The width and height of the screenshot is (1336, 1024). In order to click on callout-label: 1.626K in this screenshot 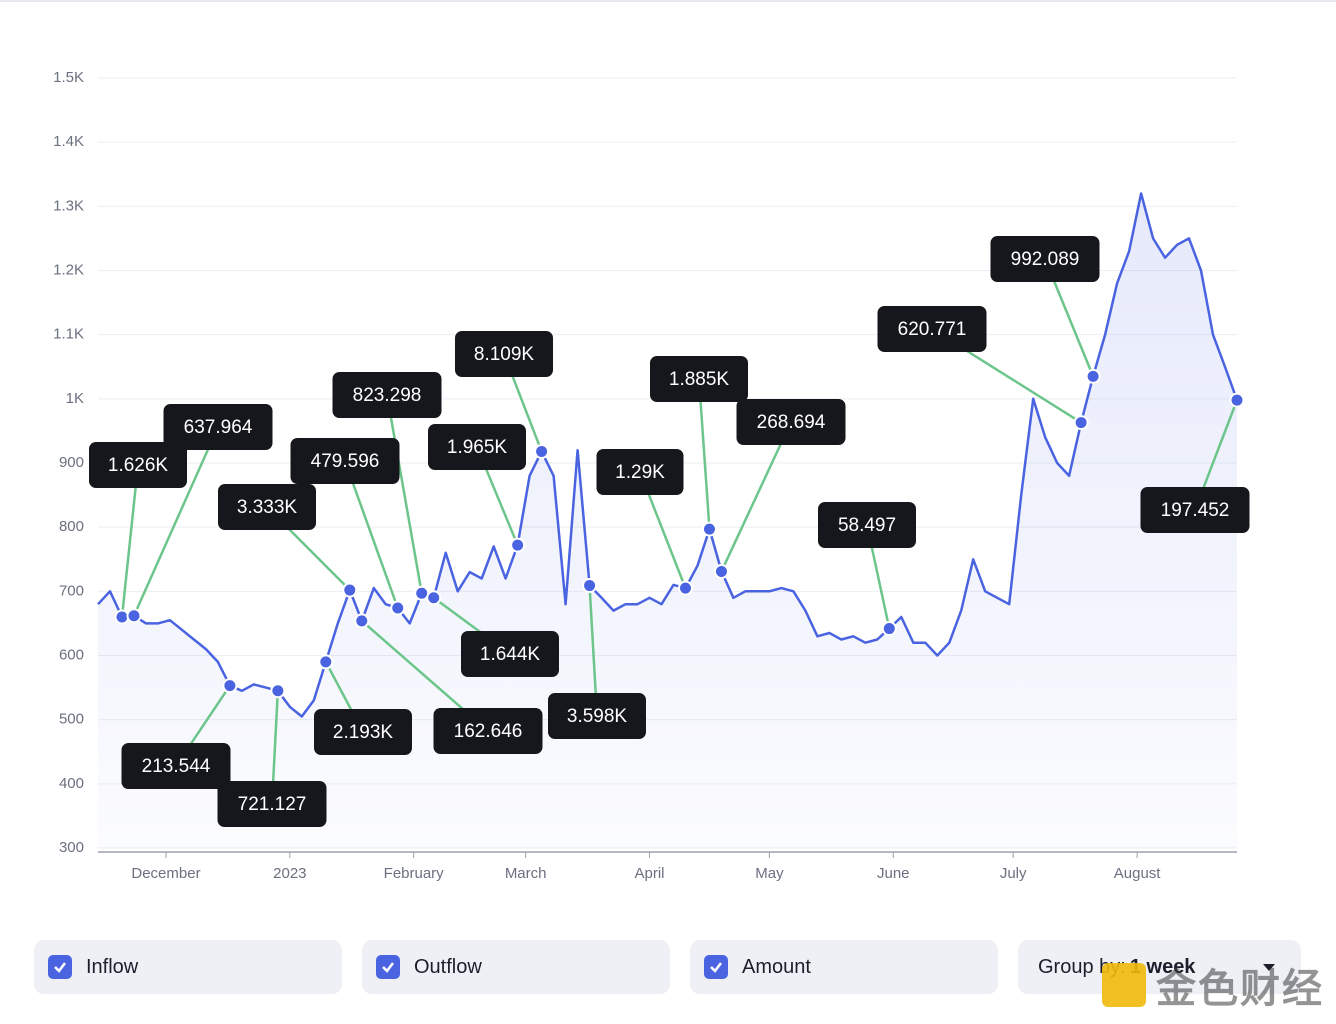, I will do `click(138, 465)`.